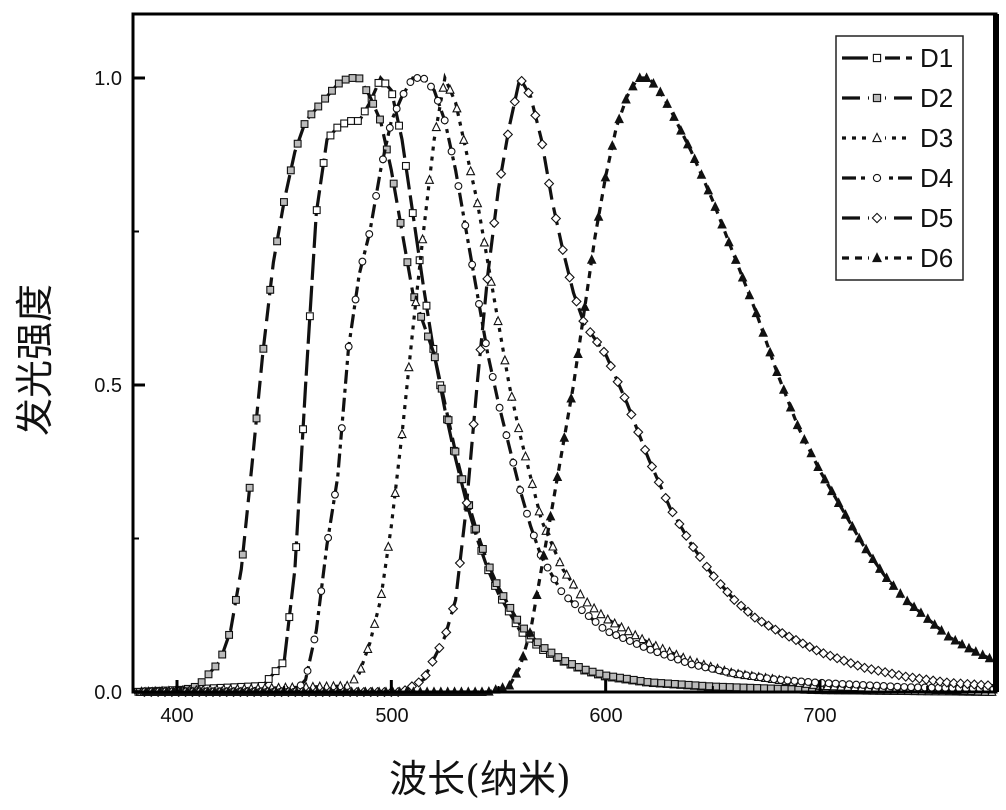 The image size is (1006, 810). Describe the element at coordinates (899, 158) in the screenshot. I see `legend: D1 D2 D3 D4 D5 D6` at that location.